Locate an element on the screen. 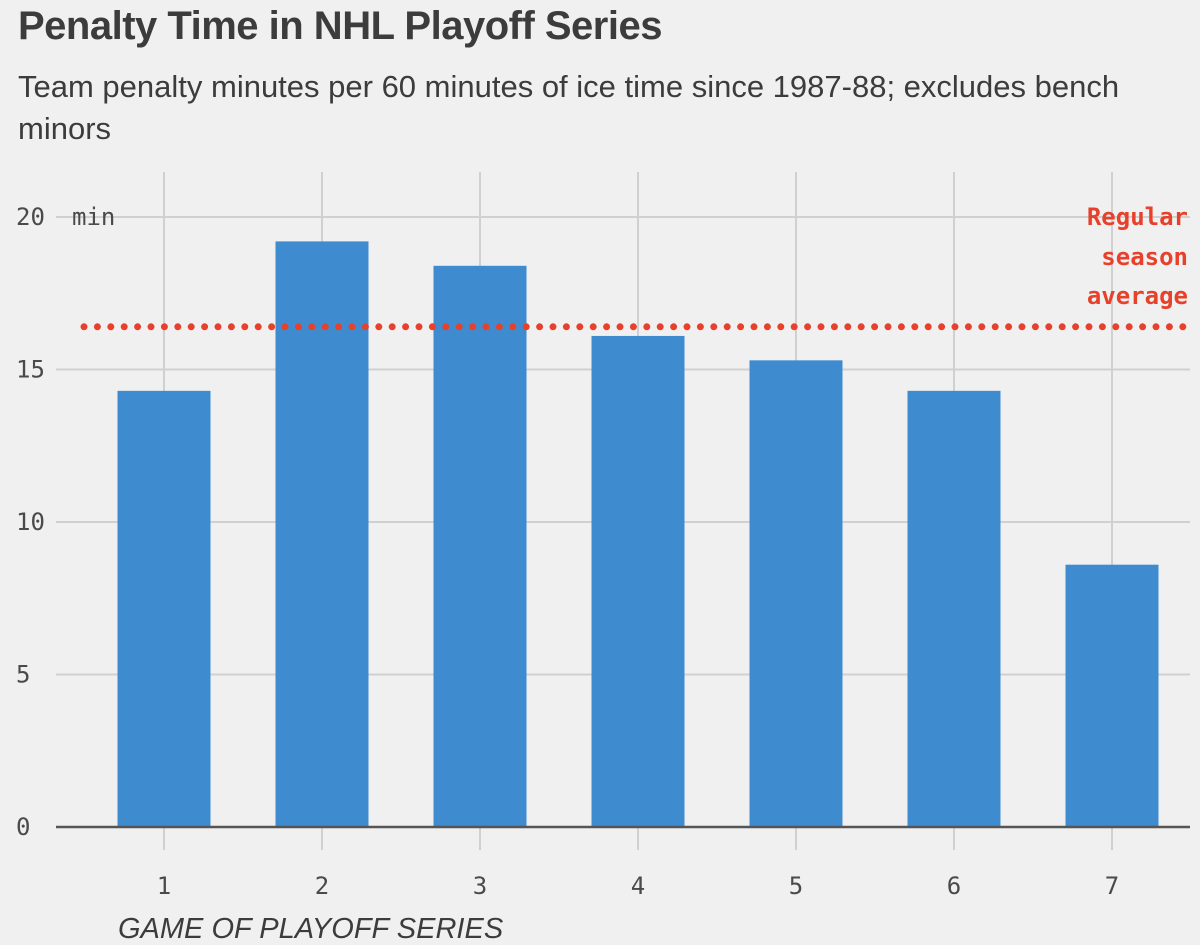  y-tick-label: 0 is located at coordinates (23, 827).